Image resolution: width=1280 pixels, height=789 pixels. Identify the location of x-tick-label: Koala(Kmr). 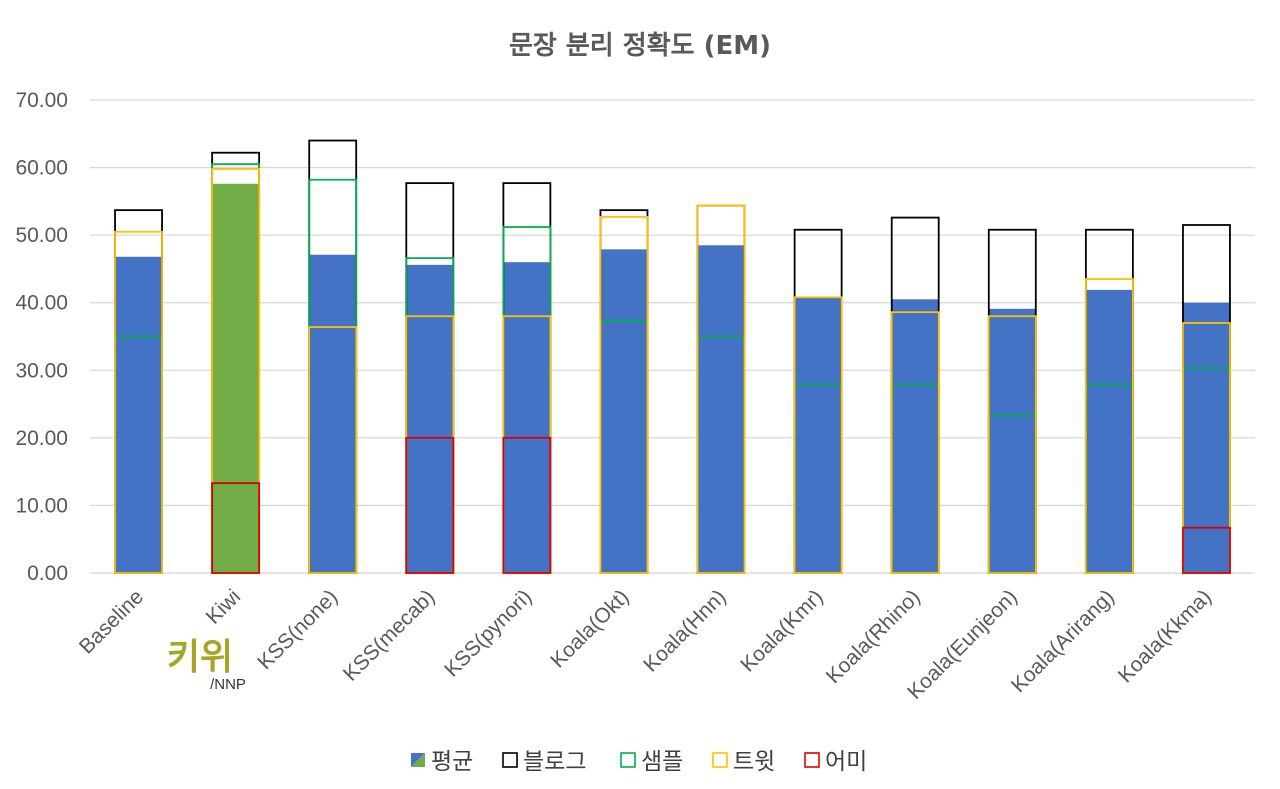
(781, 630).